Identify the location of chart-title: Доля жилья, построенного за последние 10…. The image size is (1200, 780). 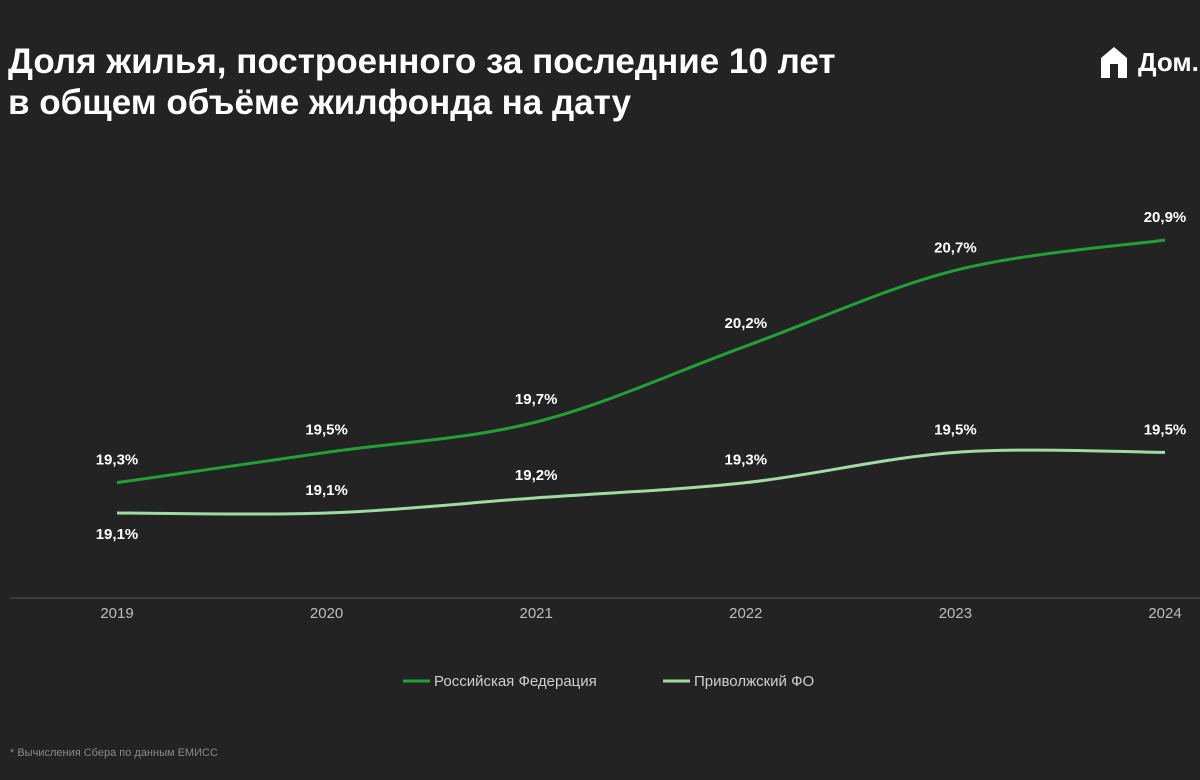
(422, 61).